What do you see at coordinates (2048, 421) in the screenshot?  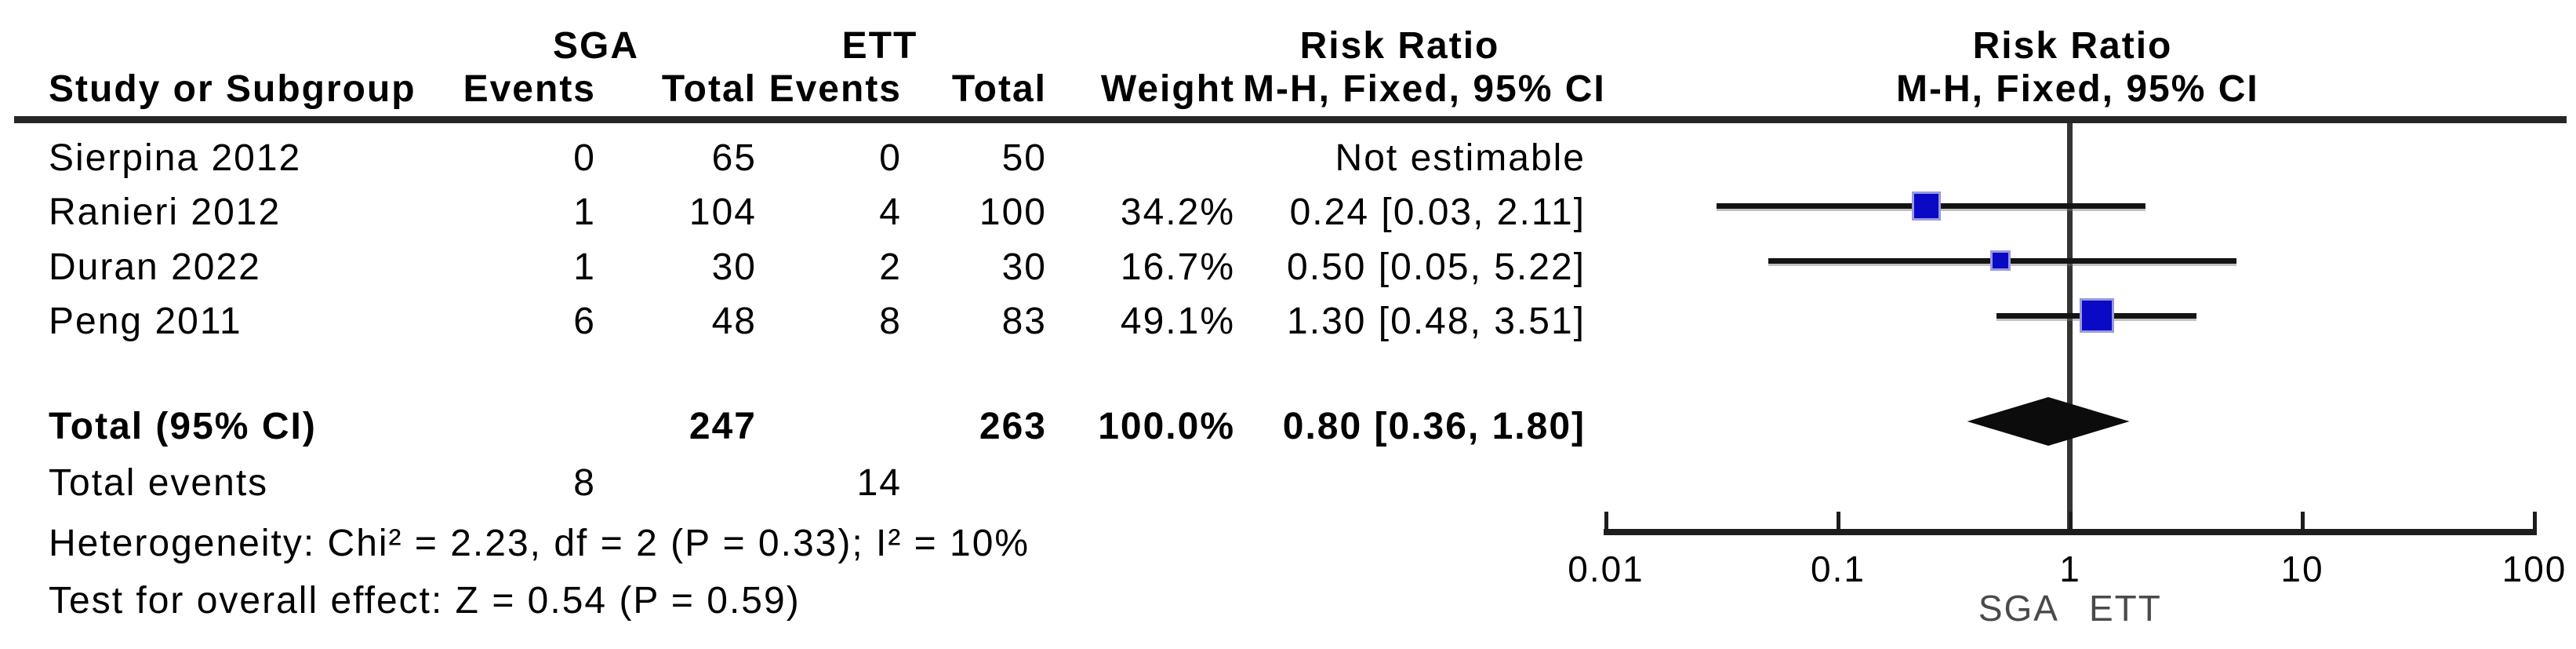 I see `pooled-diamond` at bounding box center [2048, 421].